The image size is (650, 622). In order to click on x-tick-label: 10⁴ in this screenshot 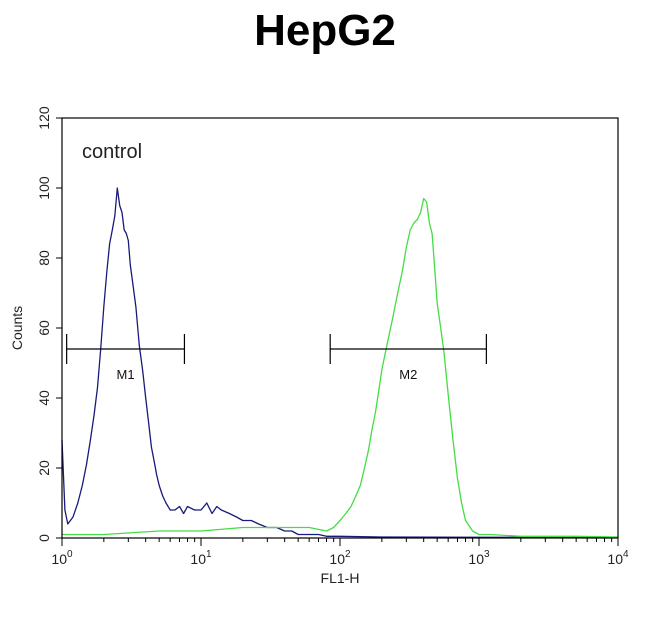, I will do `click(618, 558)`.